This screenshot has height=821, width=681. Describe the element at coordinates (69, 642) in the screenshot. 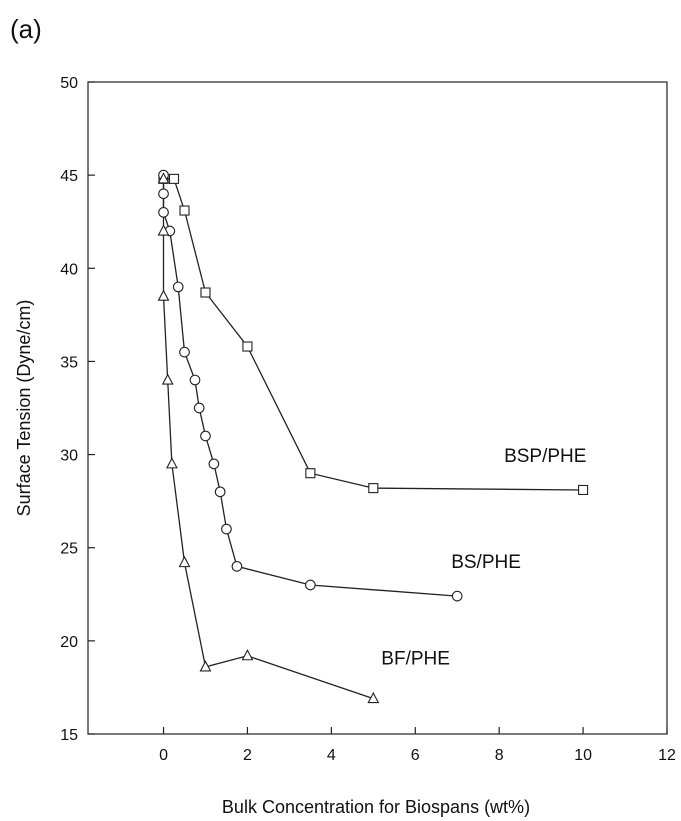

I see `y-tick-label: 20` at that location.